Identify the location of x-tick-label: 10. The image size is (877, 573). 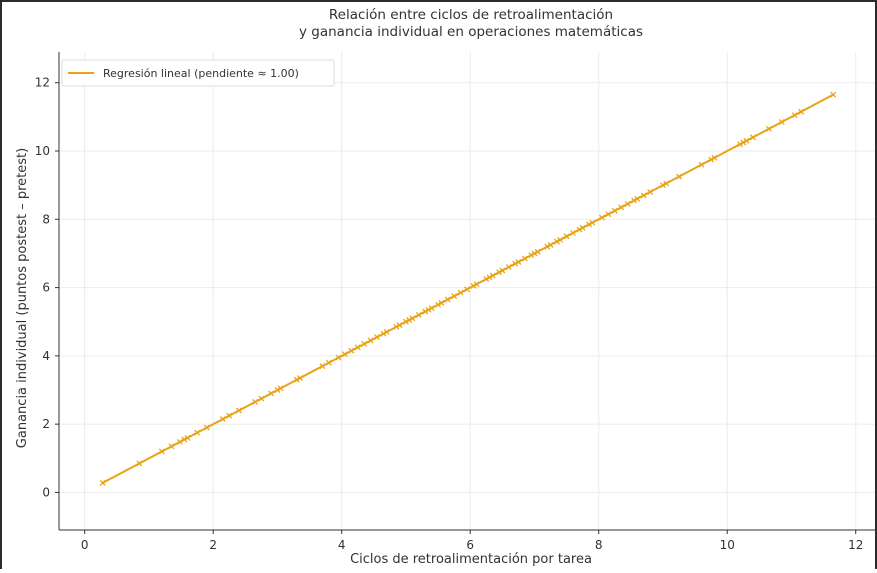
(727, 545).